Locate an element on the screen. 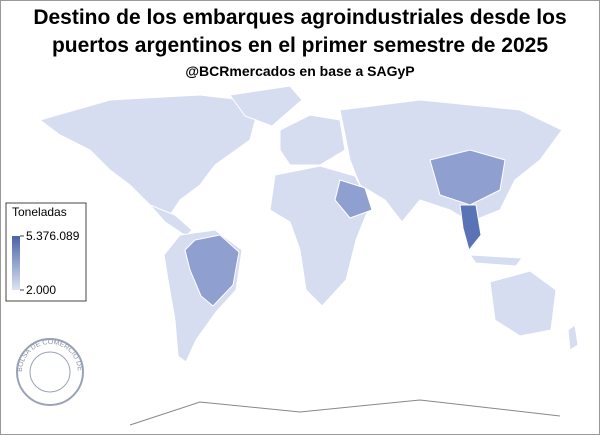 This screenshot has width=600, height=435. seal-inner is located at coordinates (50, 372).